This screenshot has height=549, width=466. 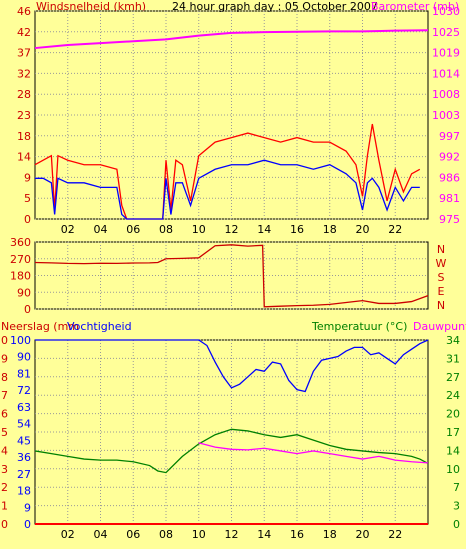 I want to click on humidity-tick-label: 81, so click(x=24, y=373).